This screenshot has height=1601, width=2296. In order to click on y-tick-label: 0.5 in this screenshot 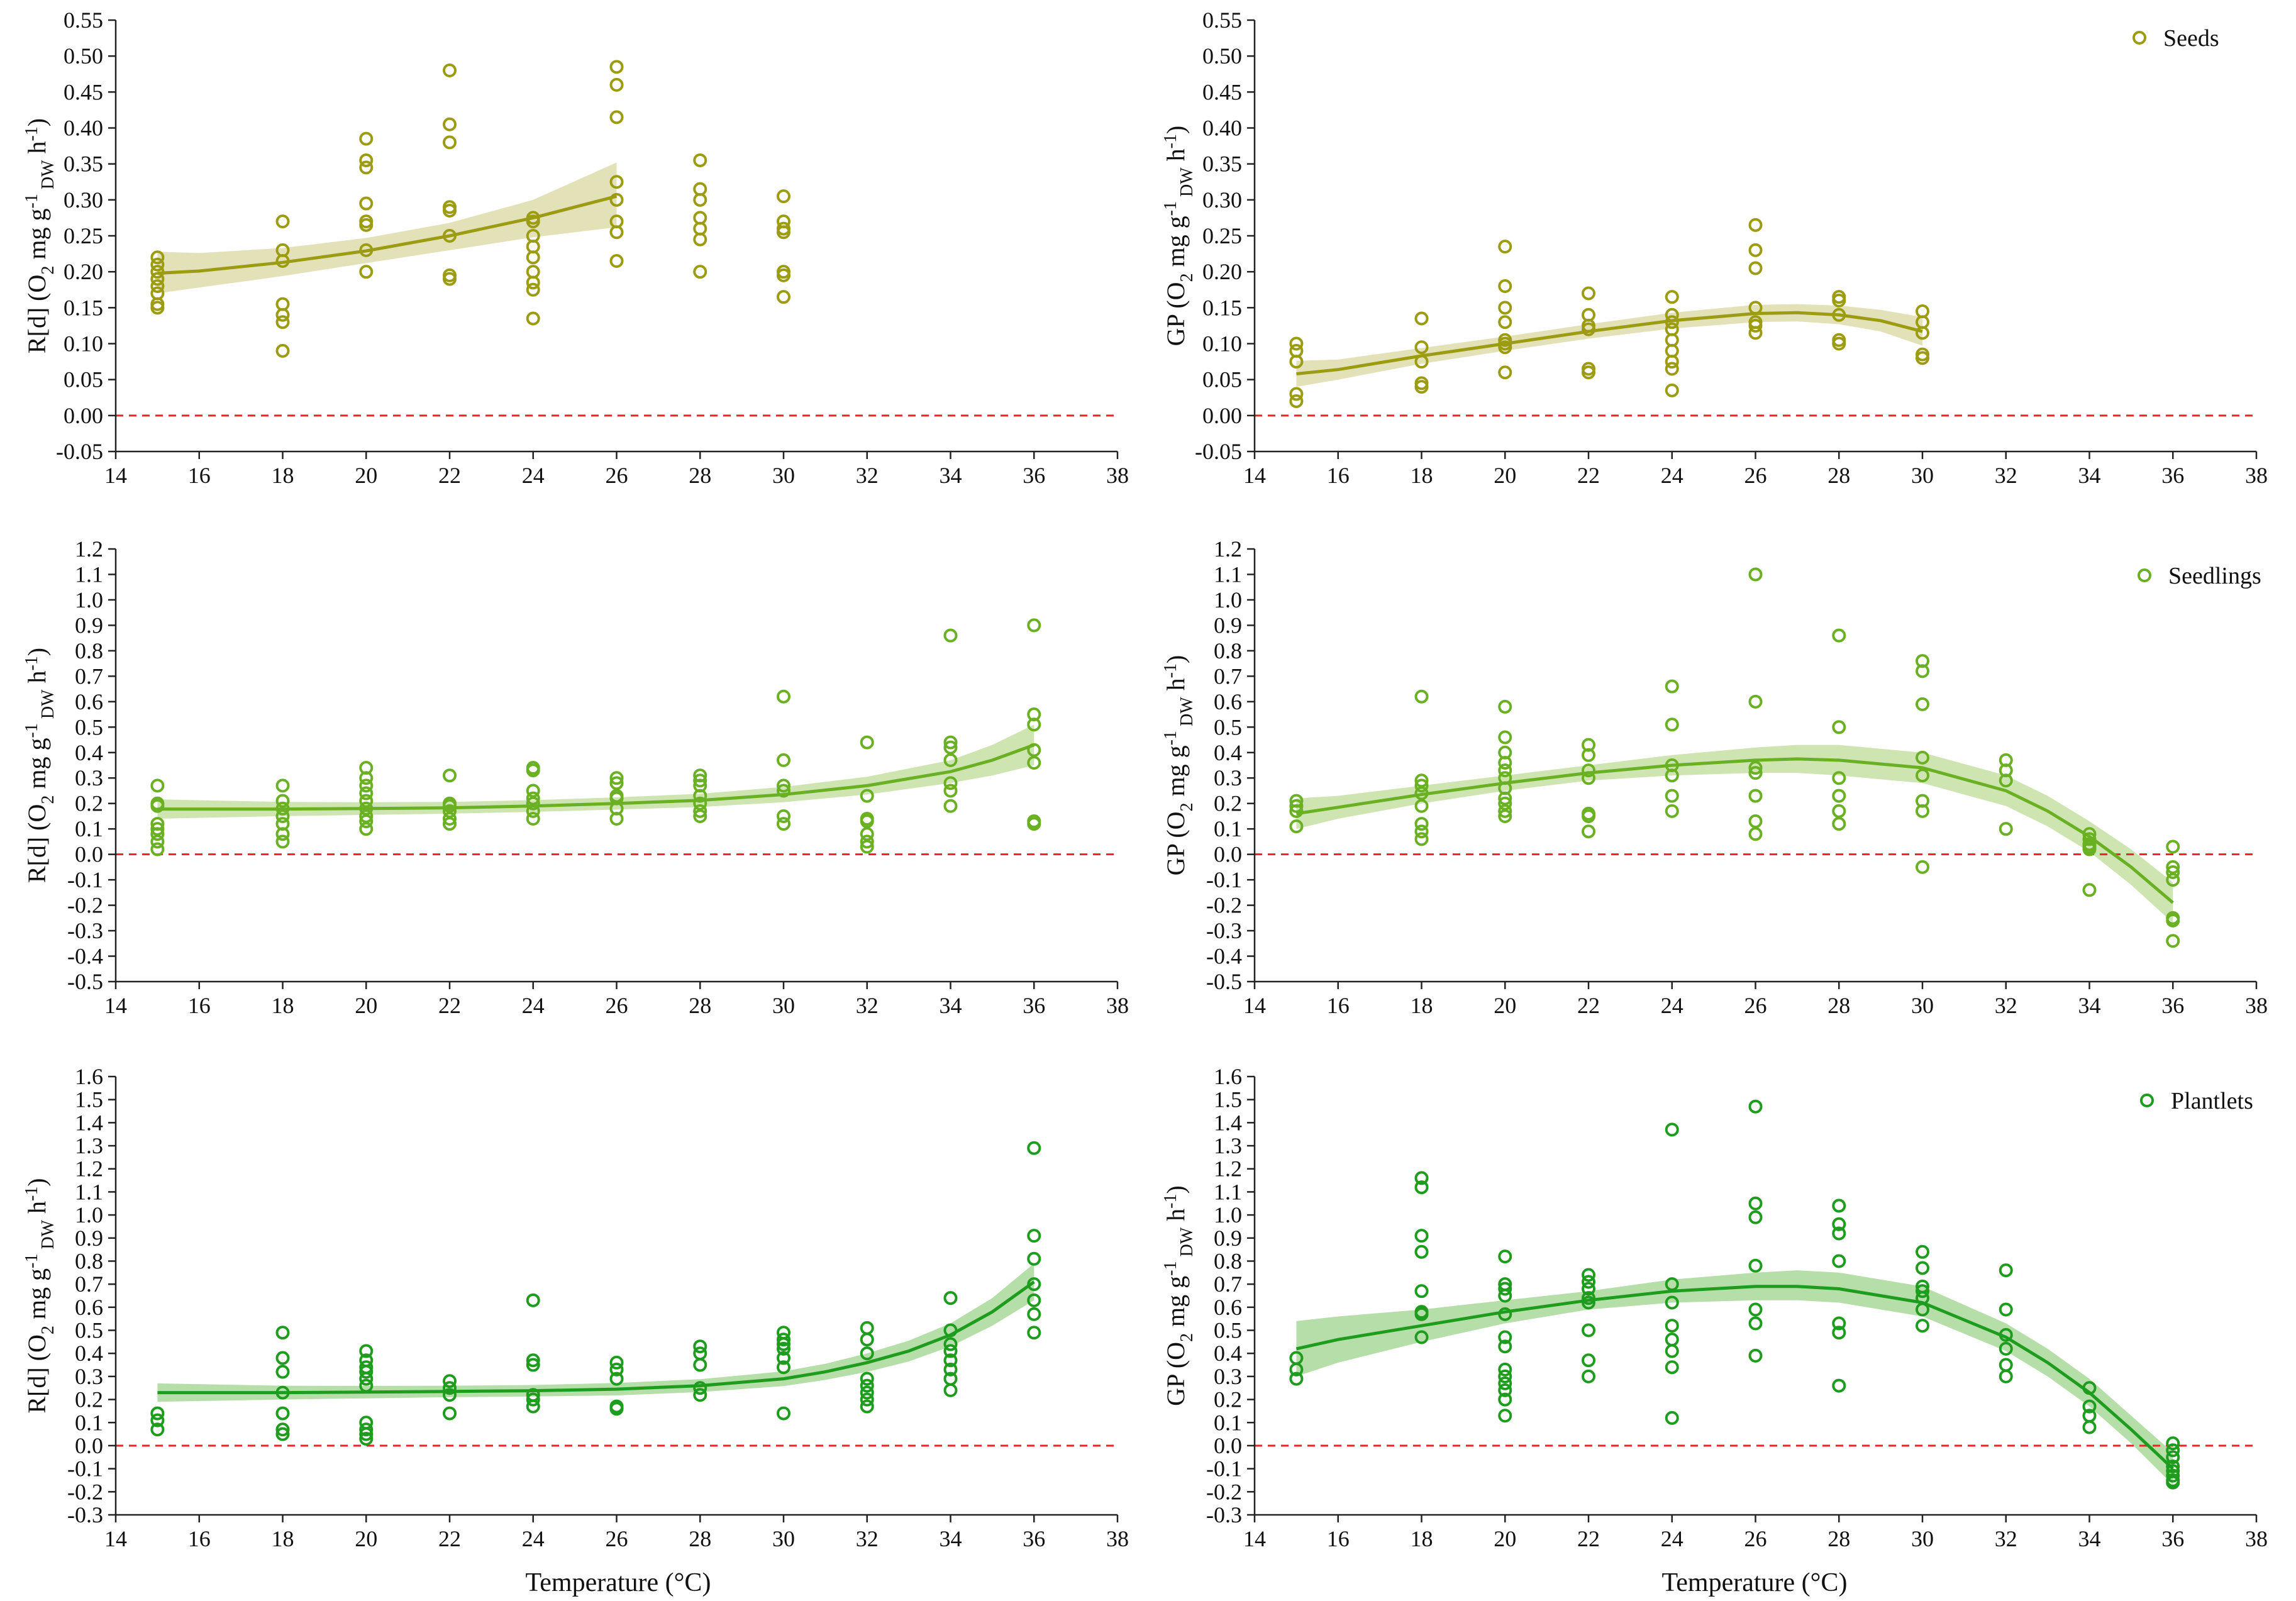, I will do `click(89, 727)`.